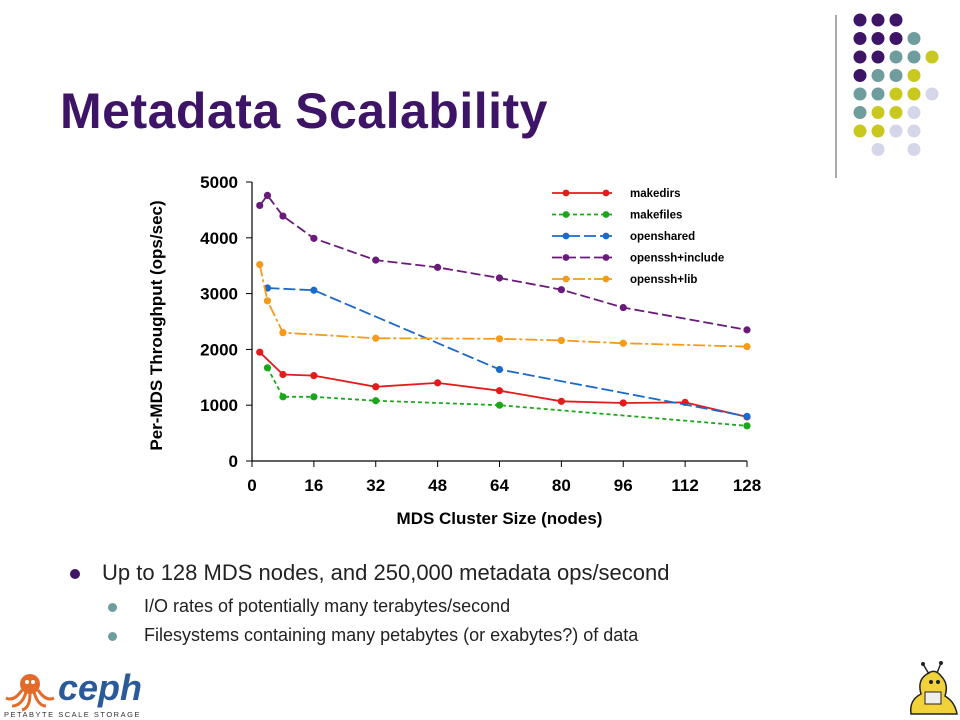 Image resolution: width=960 pixels, height=720 pixels. I want to click on legend-label: makefiles, so click(656, 216).